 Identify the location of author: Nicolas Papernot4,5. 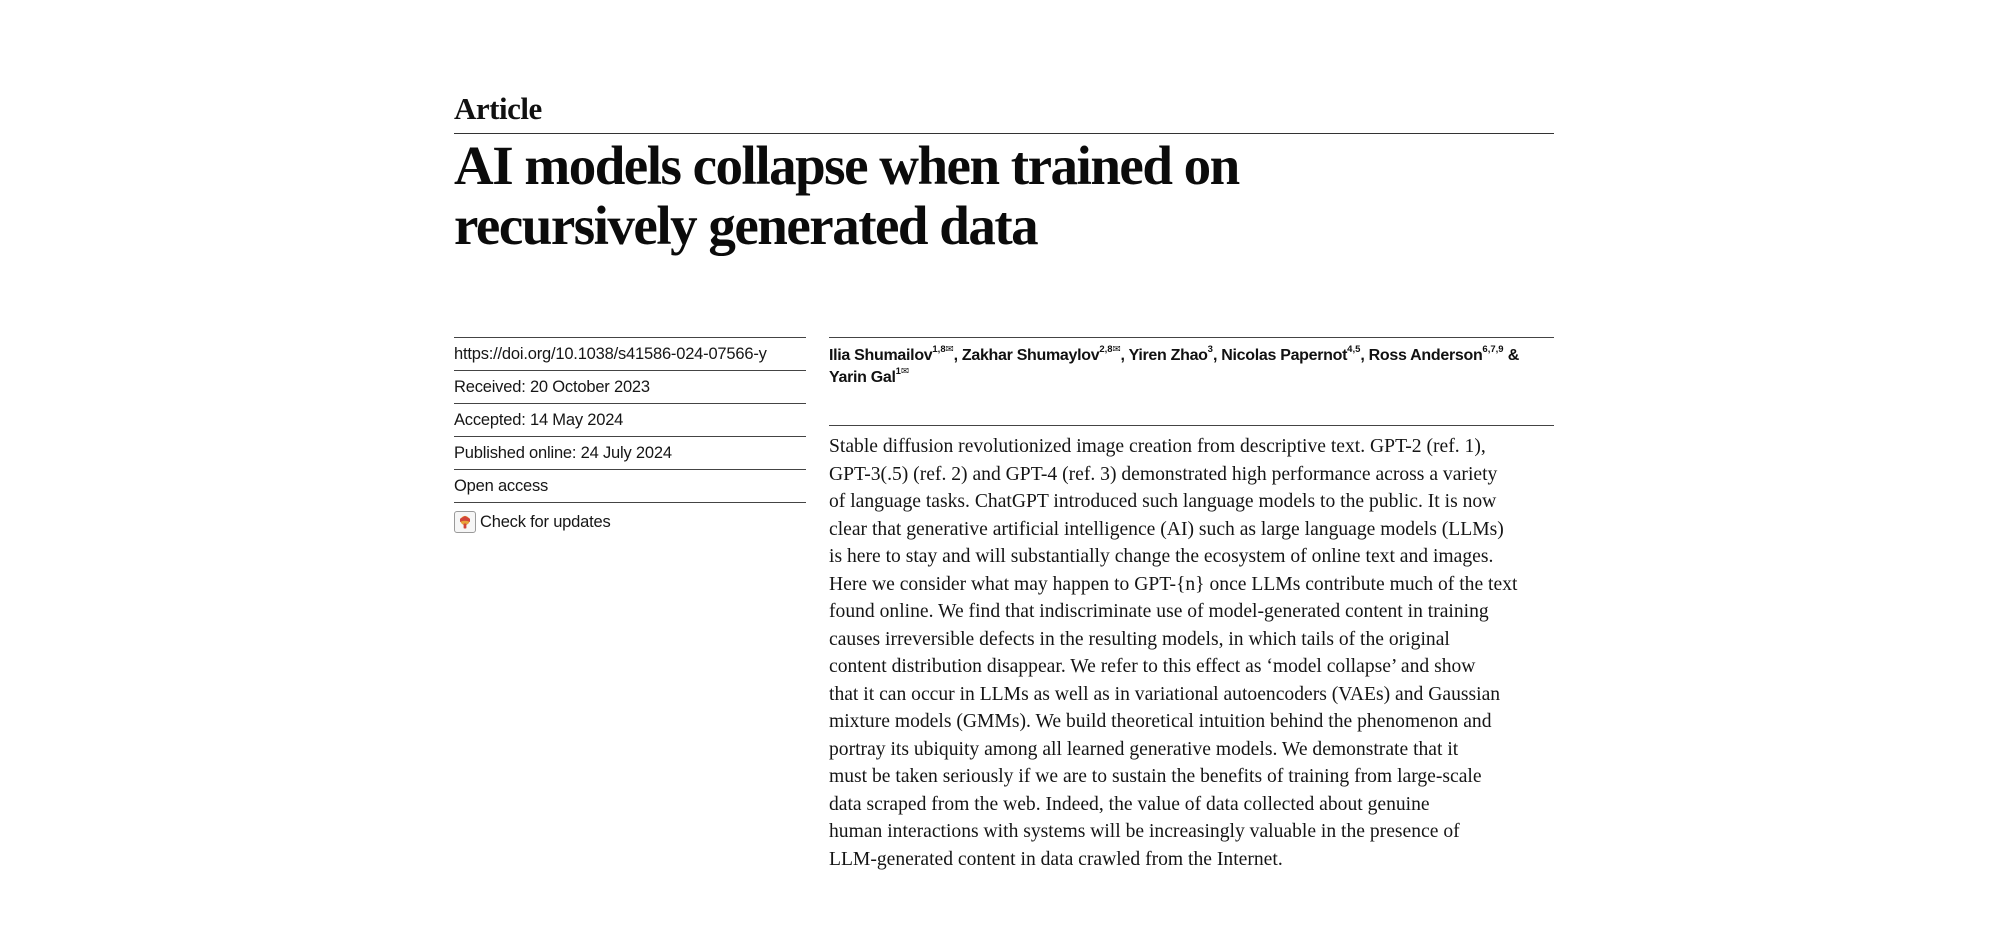
(1291, 353).